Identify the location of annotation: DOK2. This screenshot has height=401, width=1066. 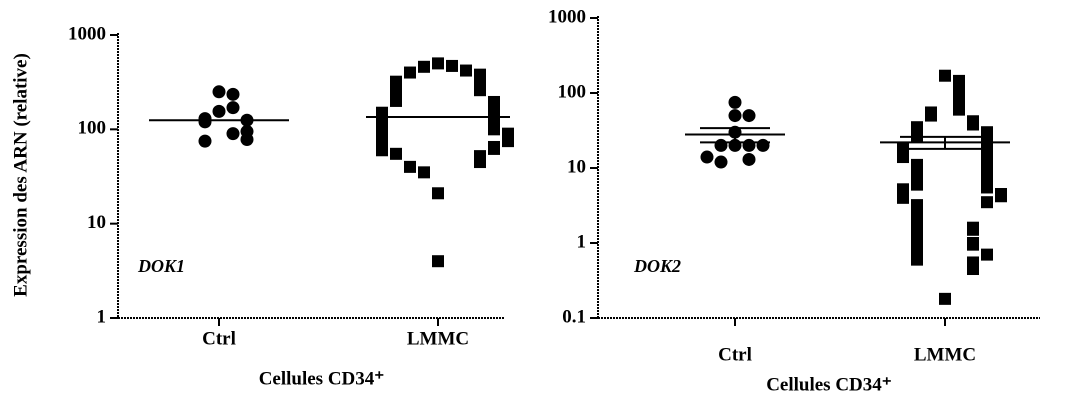
(657, 266).